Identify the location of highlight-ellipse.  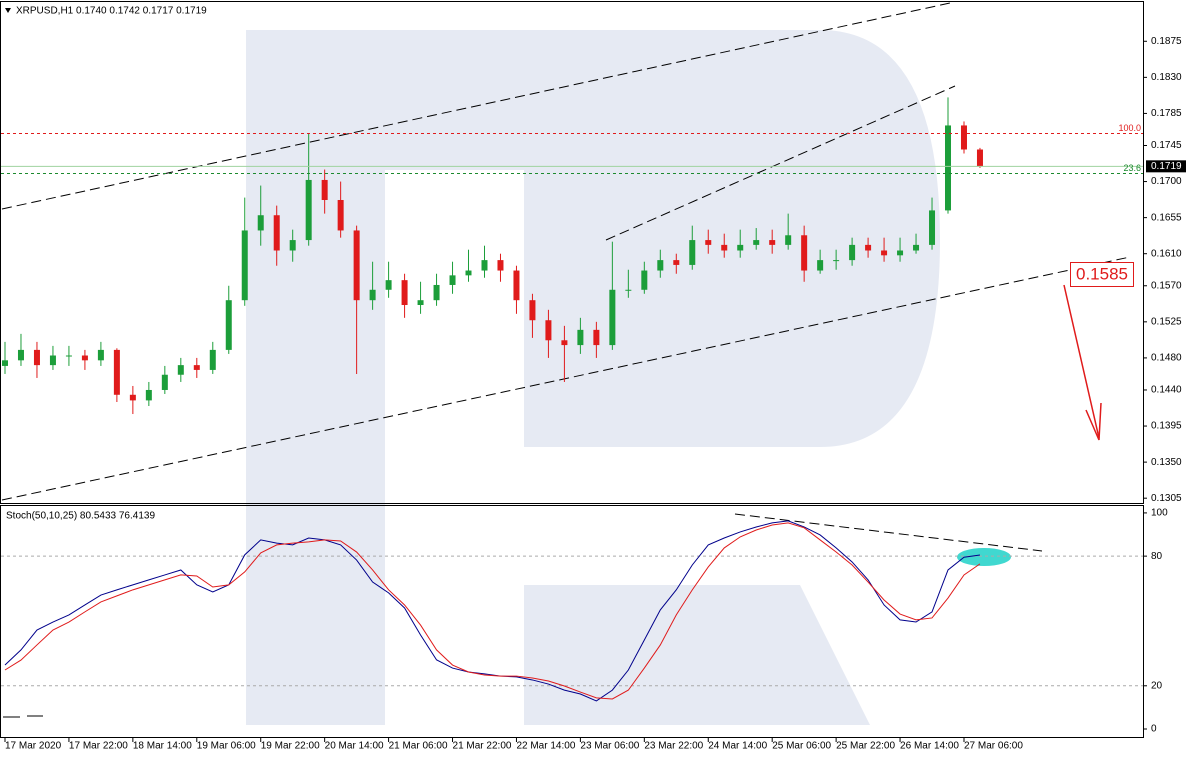
(984, 557).